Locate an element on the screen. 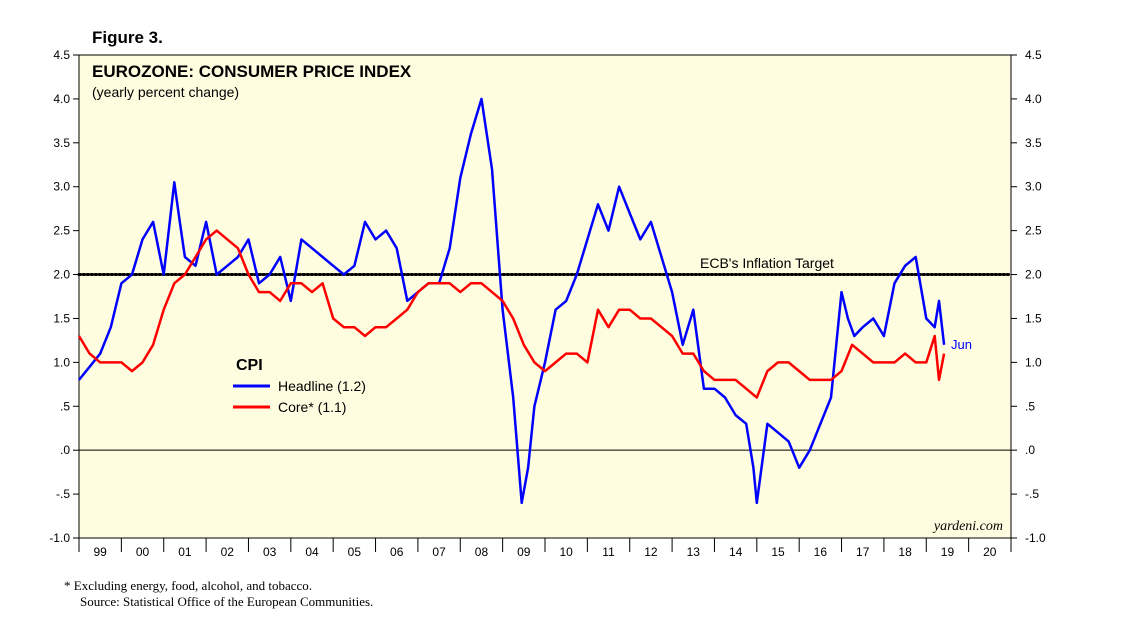  x-tick-label: 18 is located at coordinates (905, 552).